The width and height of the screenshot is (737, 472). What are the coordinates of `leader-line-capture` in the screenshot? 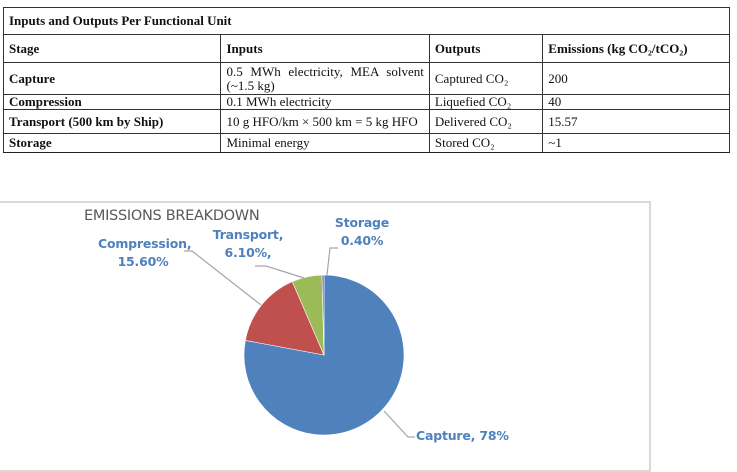 It's located at (399, 424).